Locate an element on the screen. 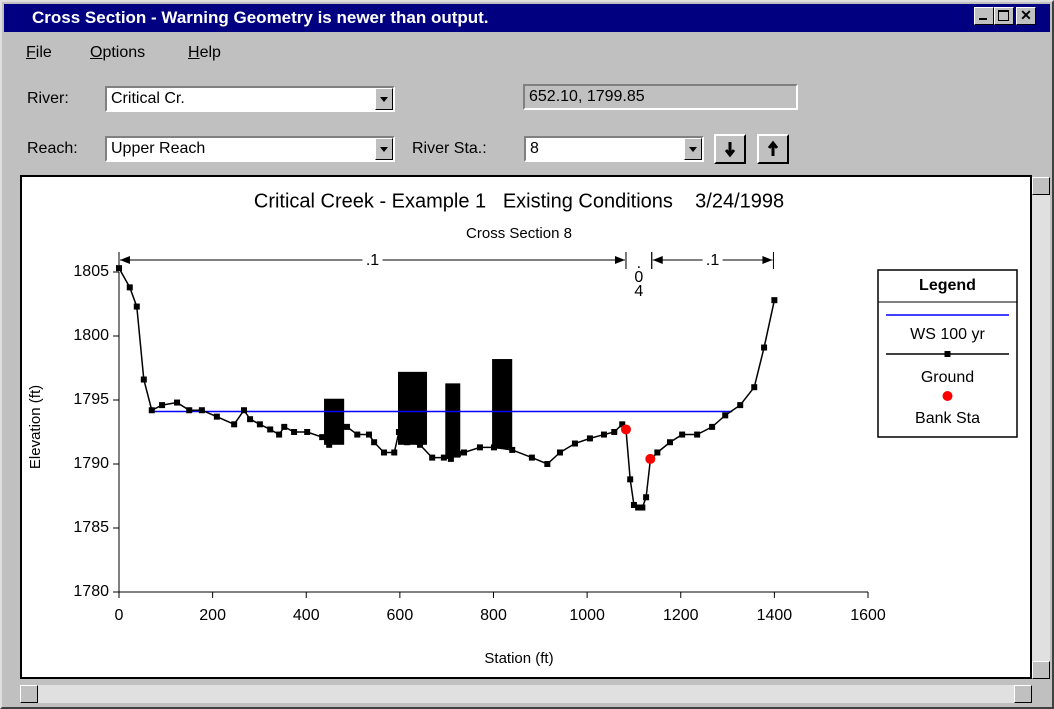 The width and height of the screenshot is (1054, 709). station-label: River Sta.: is located at coordinates (449, 148).